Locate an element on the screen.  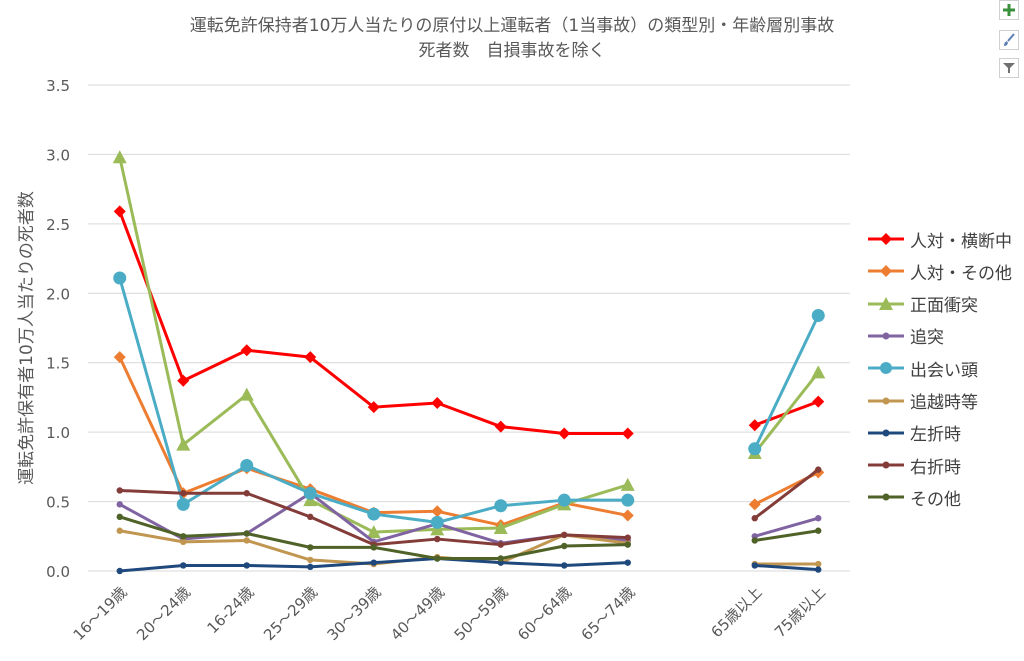
legend-item: 人対・横断中 is located at coordinates (940, 239).